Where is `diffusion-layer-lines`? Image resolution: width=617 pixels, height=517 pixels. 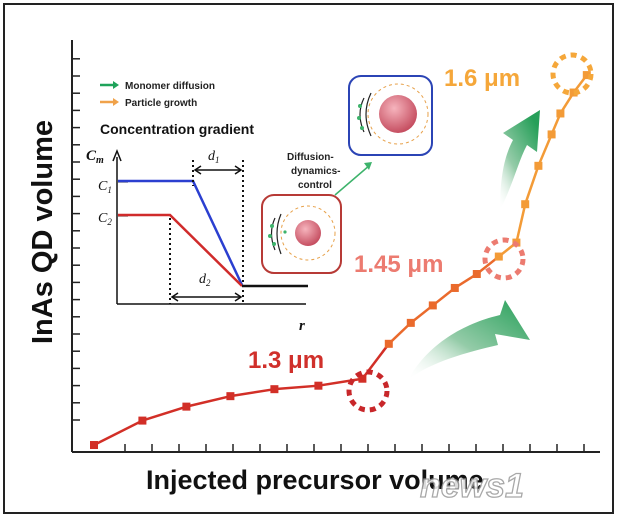
diffusion-layer-lines is located at coordinates (276, 234).